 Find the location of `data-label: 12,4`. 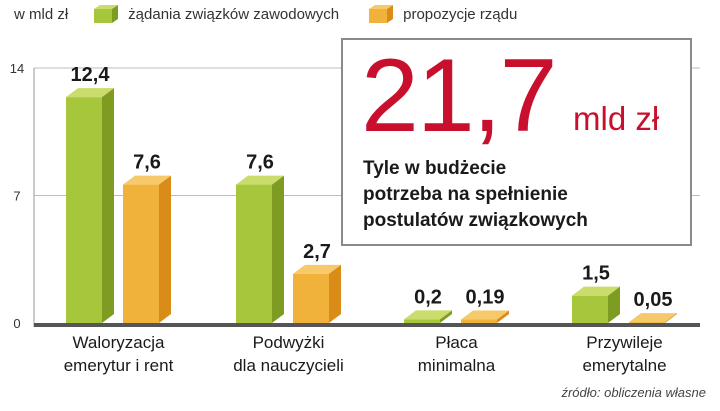

data-label: 12,4 is located at coordinates (91, 75).